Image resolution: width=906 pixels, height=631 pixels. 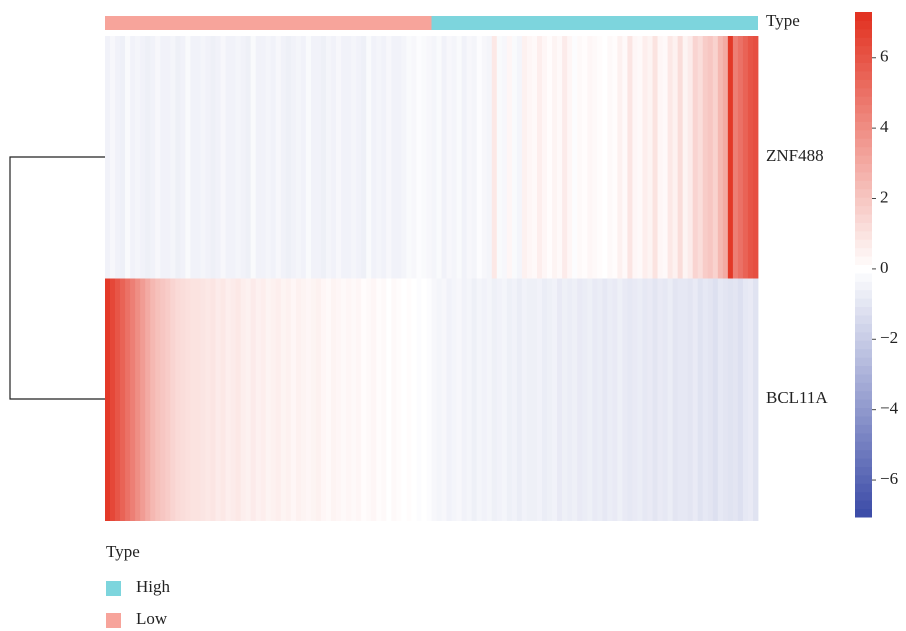 I want to click on dendrogram, so click(x=57, y=278).